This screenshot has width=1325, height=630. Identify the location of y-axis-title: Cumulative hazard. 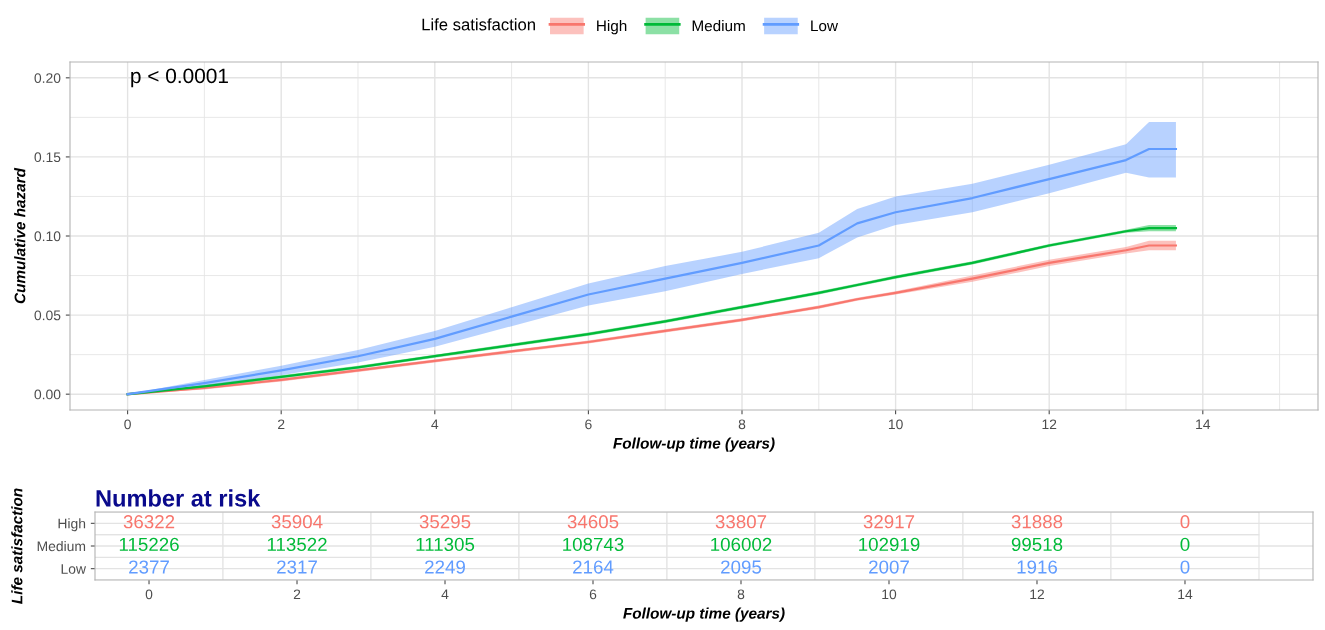
(20, 235).